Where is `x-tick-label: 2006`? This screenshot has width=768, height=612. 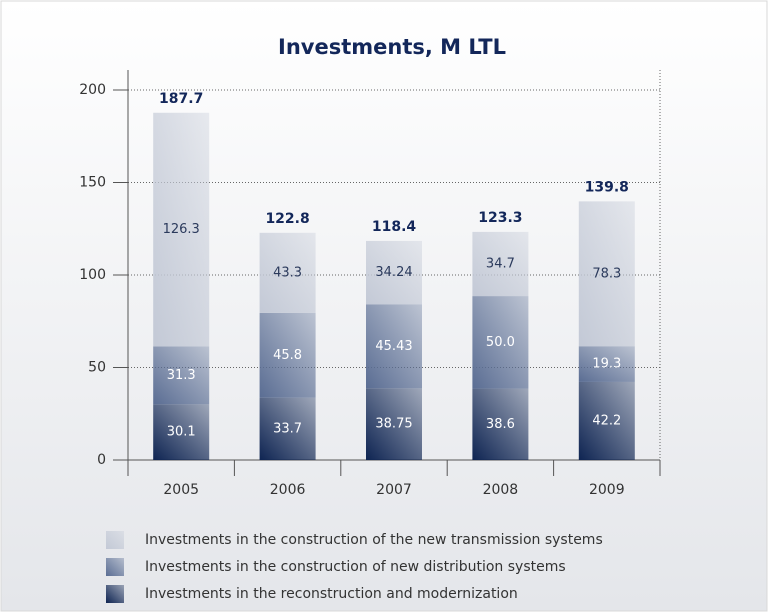
x-tick-label: 2006 is located at coordinates (288, 490).